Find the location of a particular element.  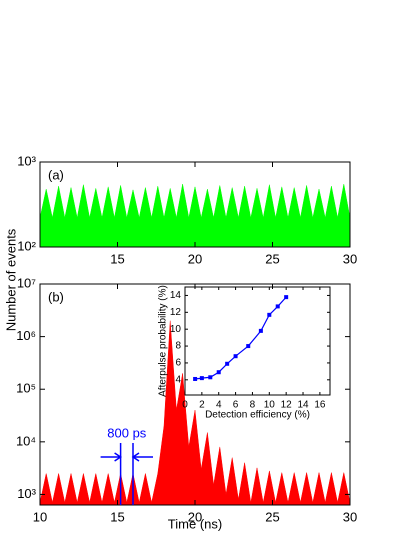

y-tick-label: 10⁴ is located at coordinates (26, 440).